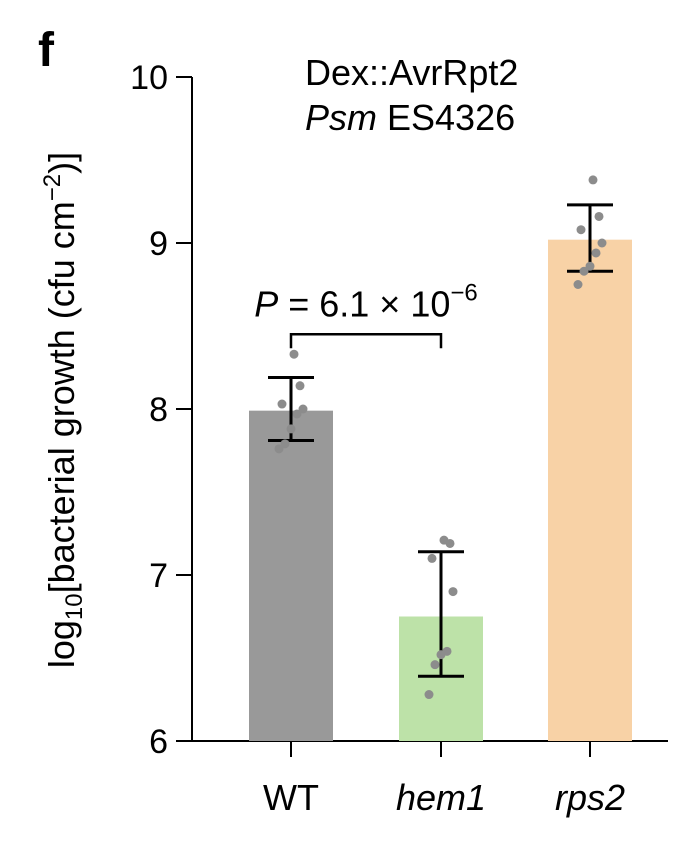  Describe the element at coordinates (46, 50) in the screenshot. I see `panel-label: f` at that location.